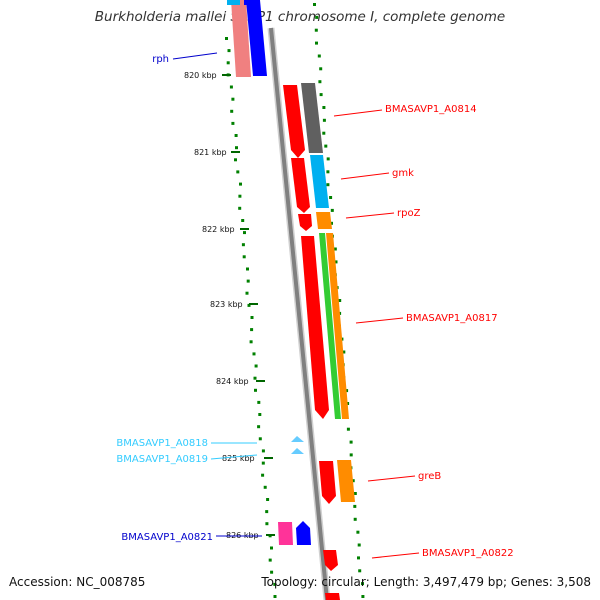 This screenshot has width=600, height=600. What do you see at coordinates (332, 596) in the screenshot?
I see `gene-bottom-partial` at bounding box center [332, 596].